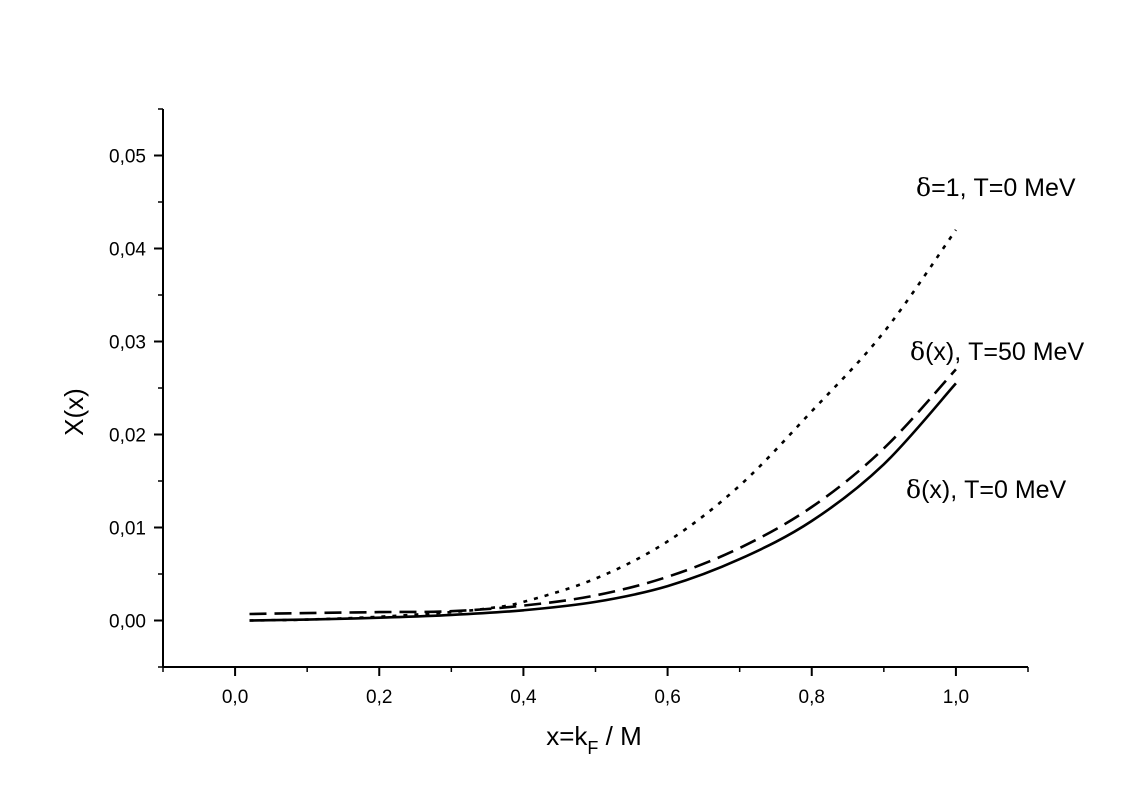 The width and height of the screenshot is (1132, 789). I want to click on x-tick-label: 0,2, so click(379, 697).